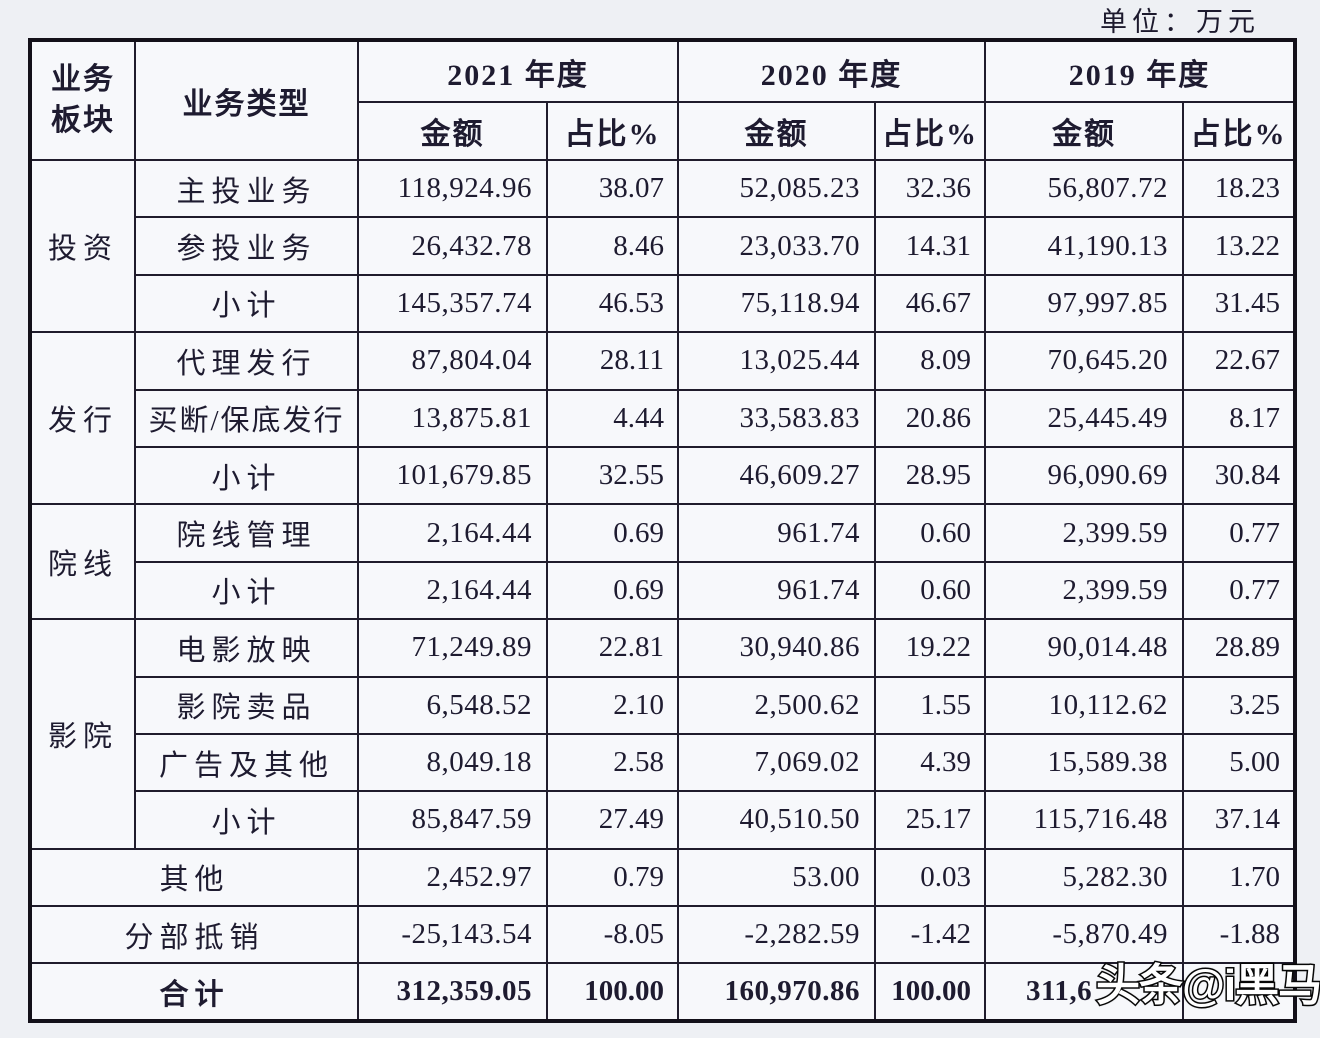 Image resolution: width=1320 pixels, height=1038 pixels. I want to click on ratio-cell: -1.88, so click(1239, 935).